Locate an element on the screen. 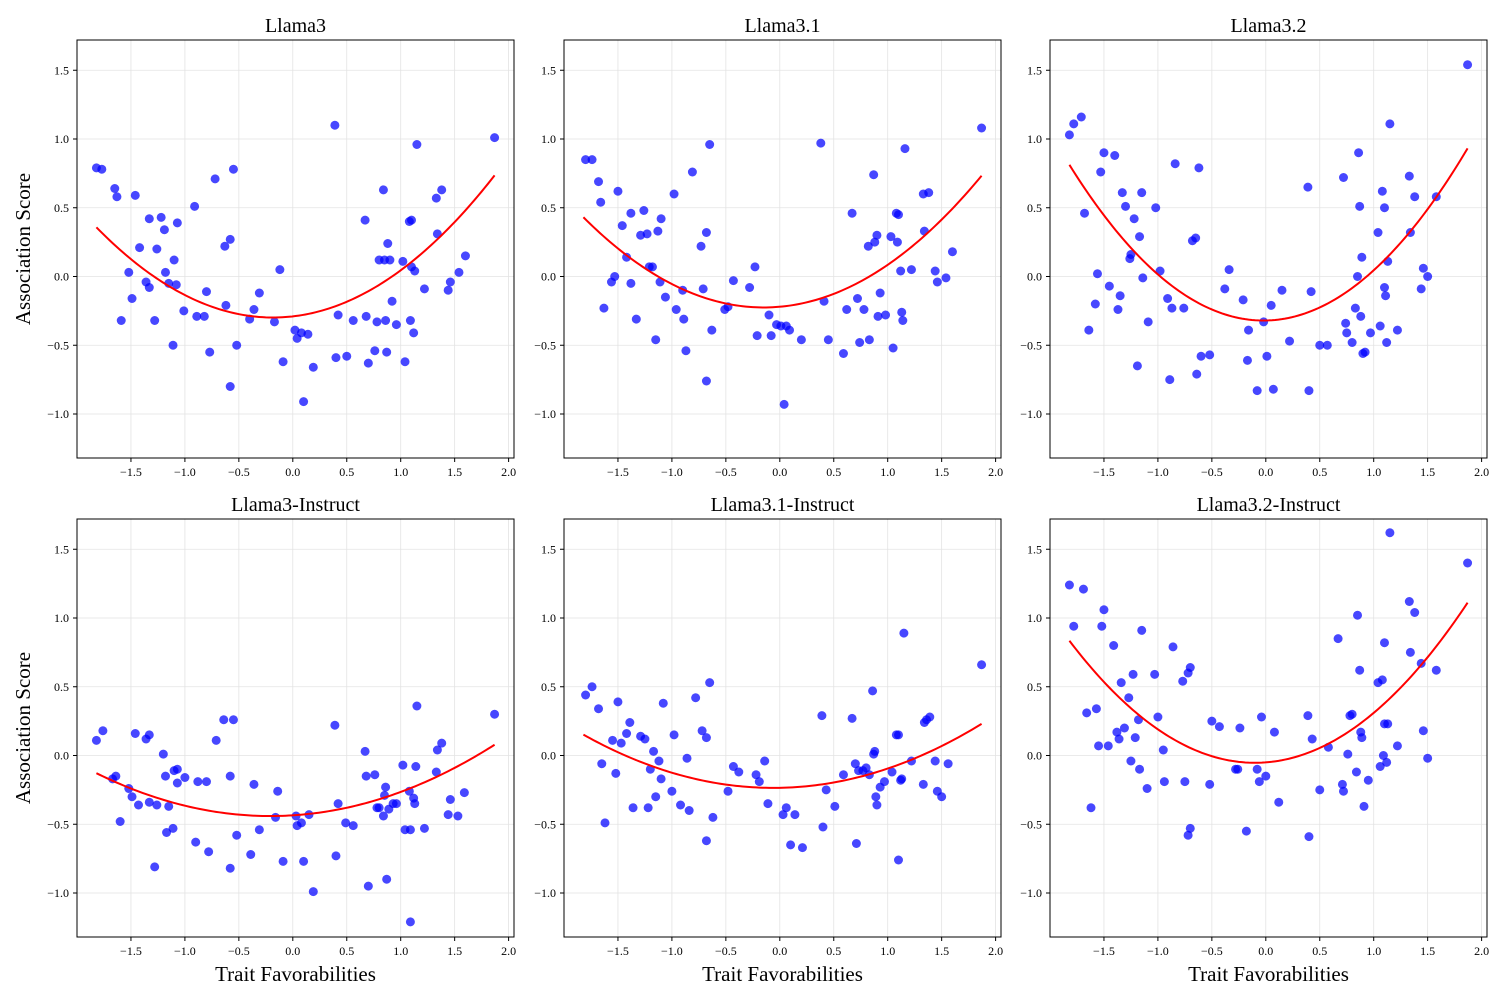  x-axis-label: Trait Favorabilities is located at coordinates (295, 974).